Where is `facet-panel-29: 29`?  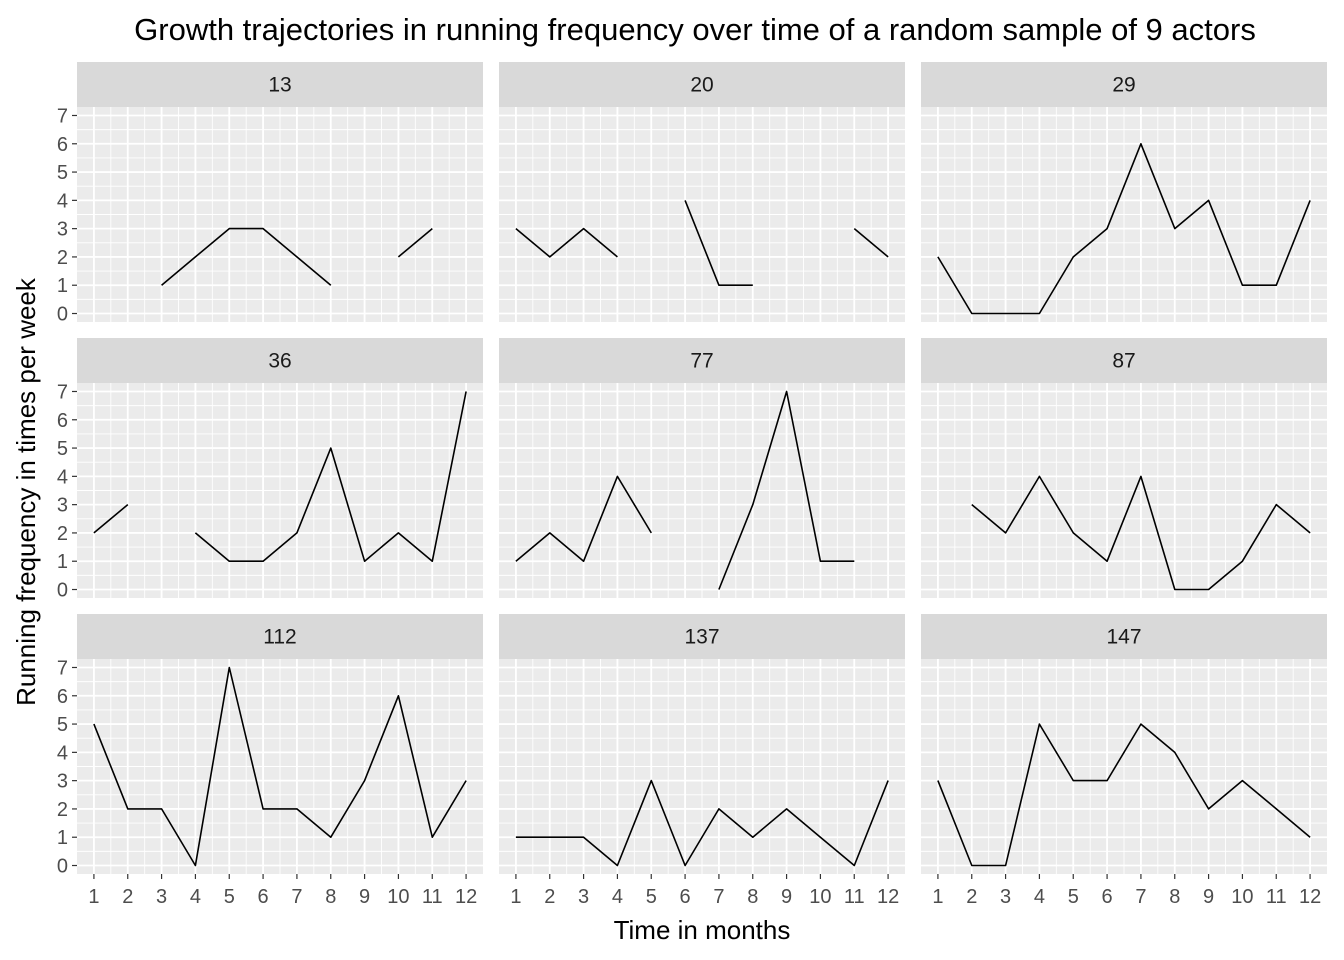
facet-panel-29: 29 is located at coordinates (1124, 192).